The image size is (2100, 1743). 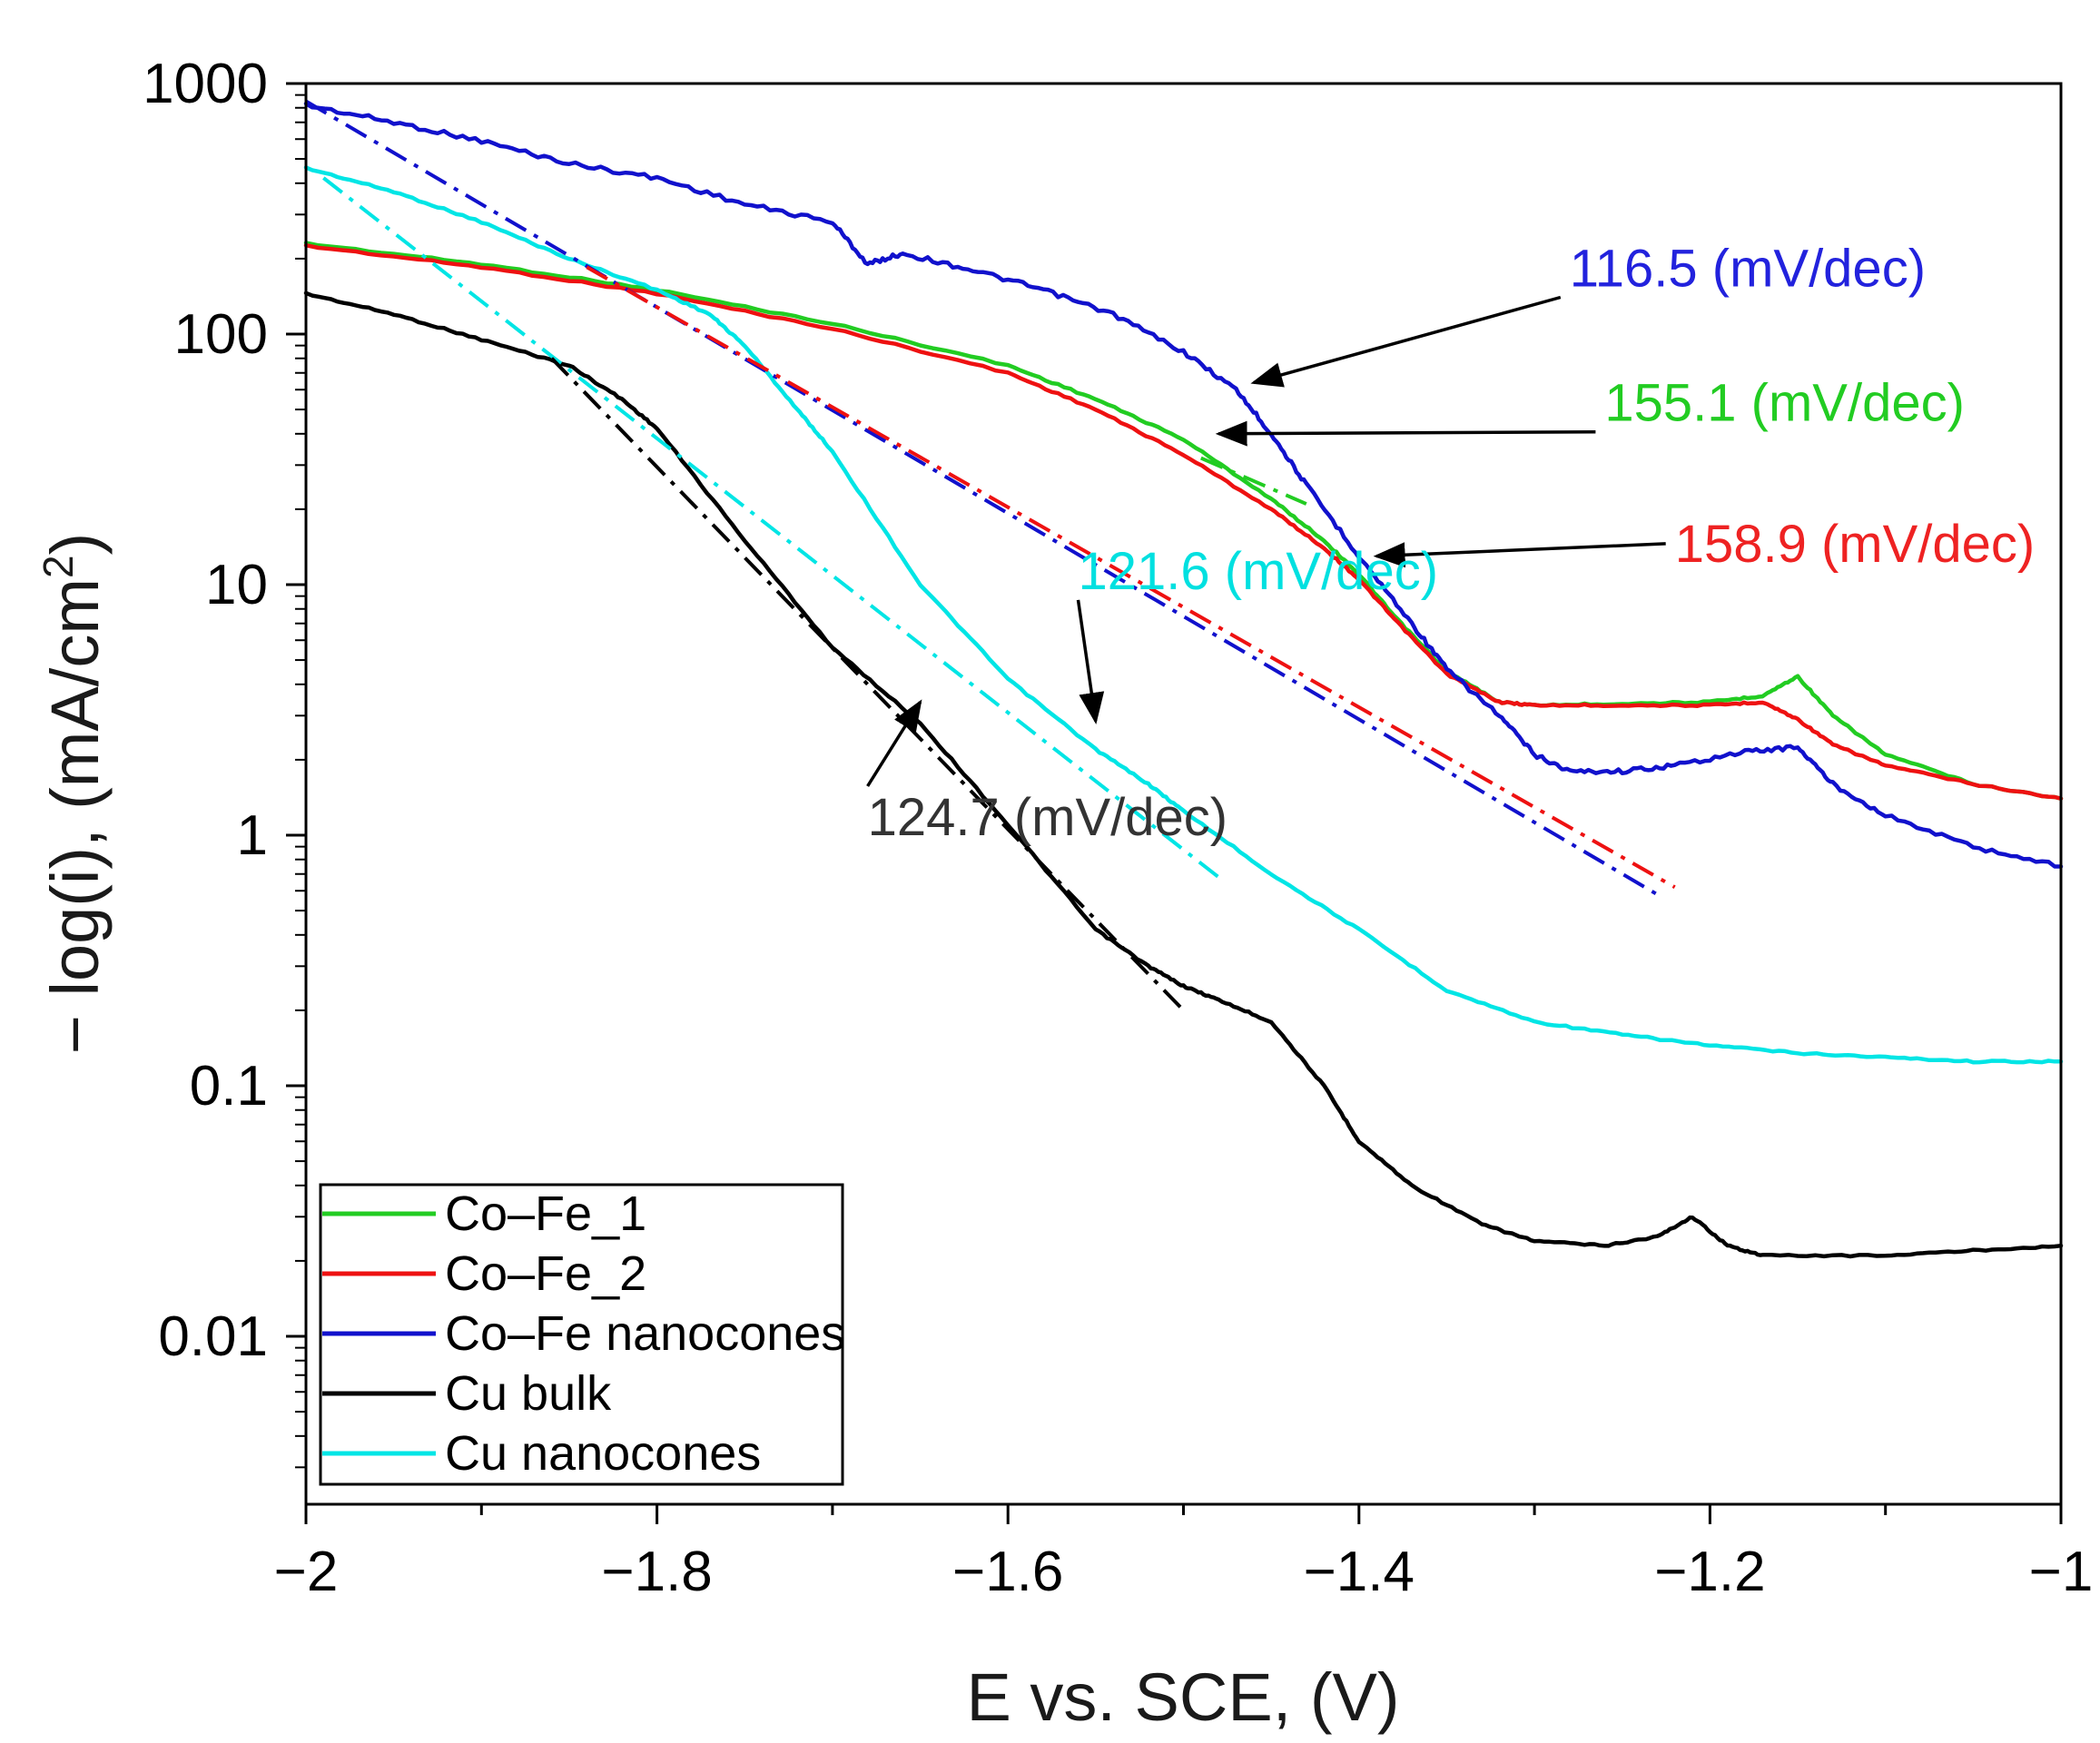 I want to click on y-axis-title-main: − log(i), (mA/cm, so click(x=75, y=816).